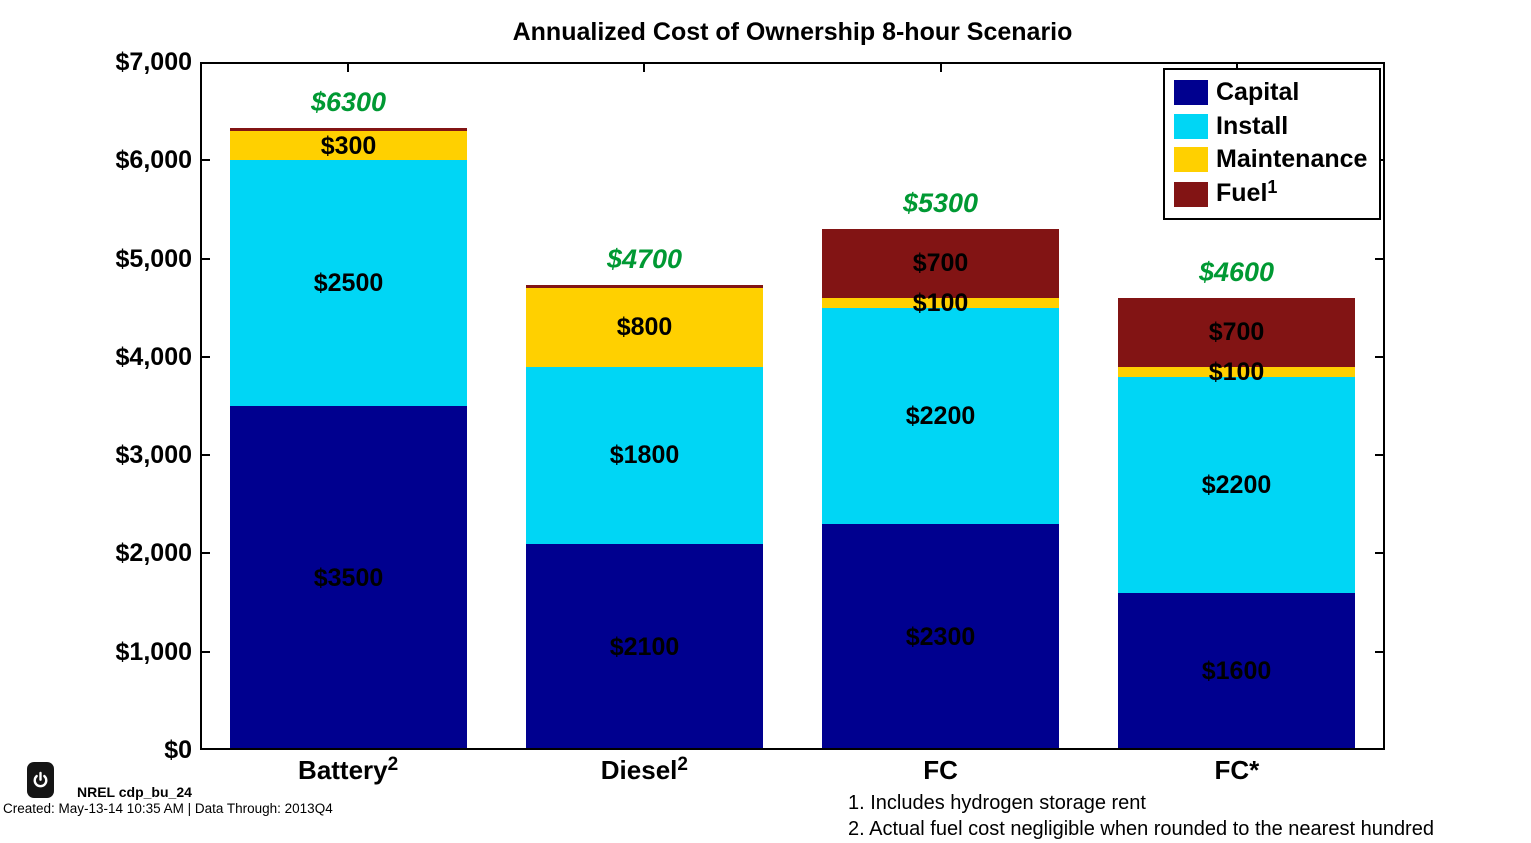 The width and height of the screenshot is (1531, 843). Describe the element at coordinates (1191, 93) in the screenshot. I see `legend-swatch-capital` at that location.